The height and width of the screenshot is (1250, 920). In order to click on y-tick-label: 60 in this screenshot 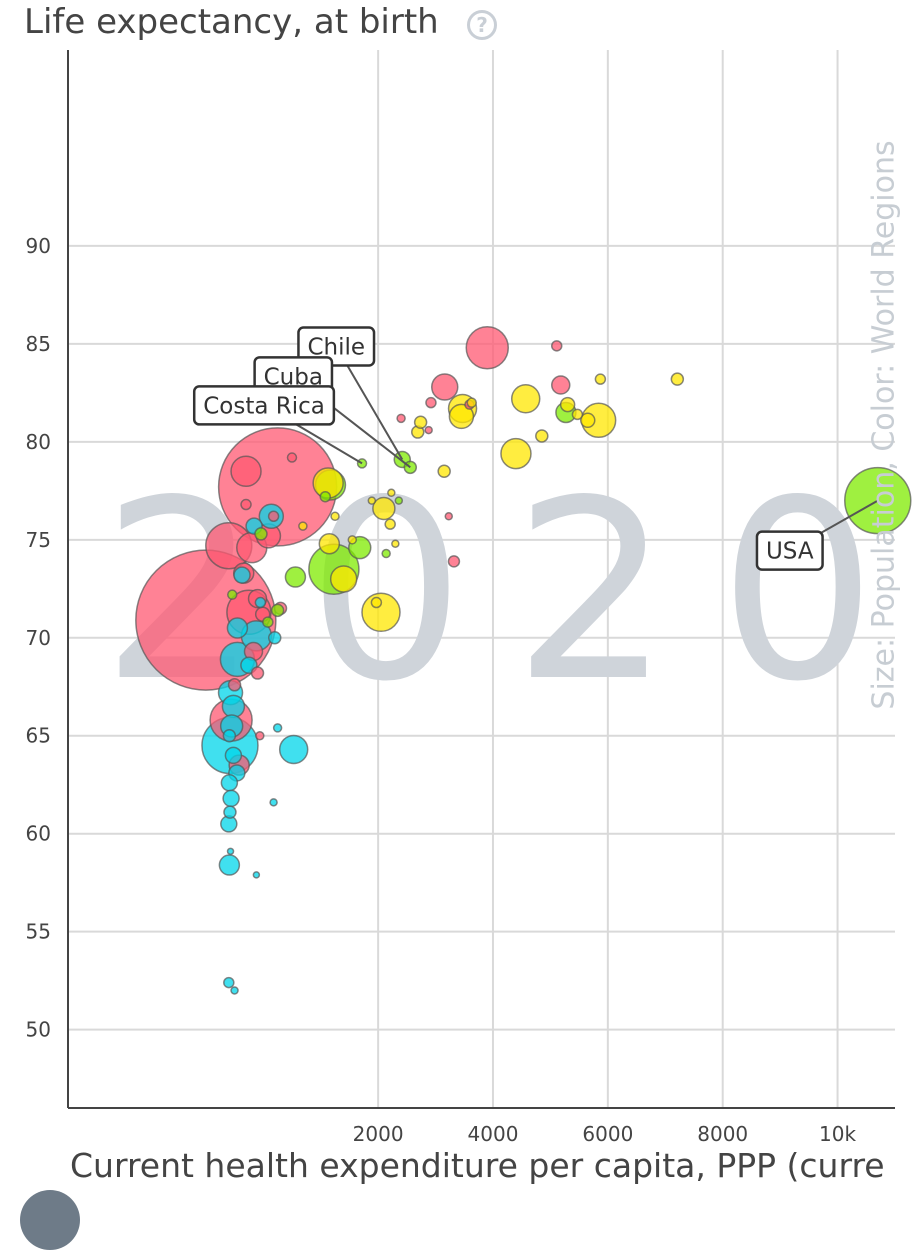, I will do `click(38, 834)`.